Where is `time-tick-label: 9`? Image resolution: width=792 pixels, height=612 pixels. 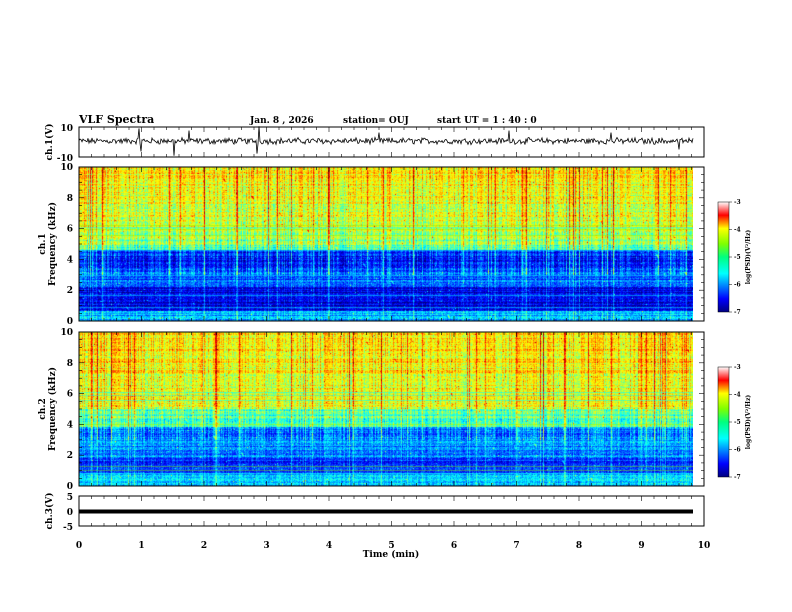
time-tick-label: 9 is located at coordinates (641, 546).